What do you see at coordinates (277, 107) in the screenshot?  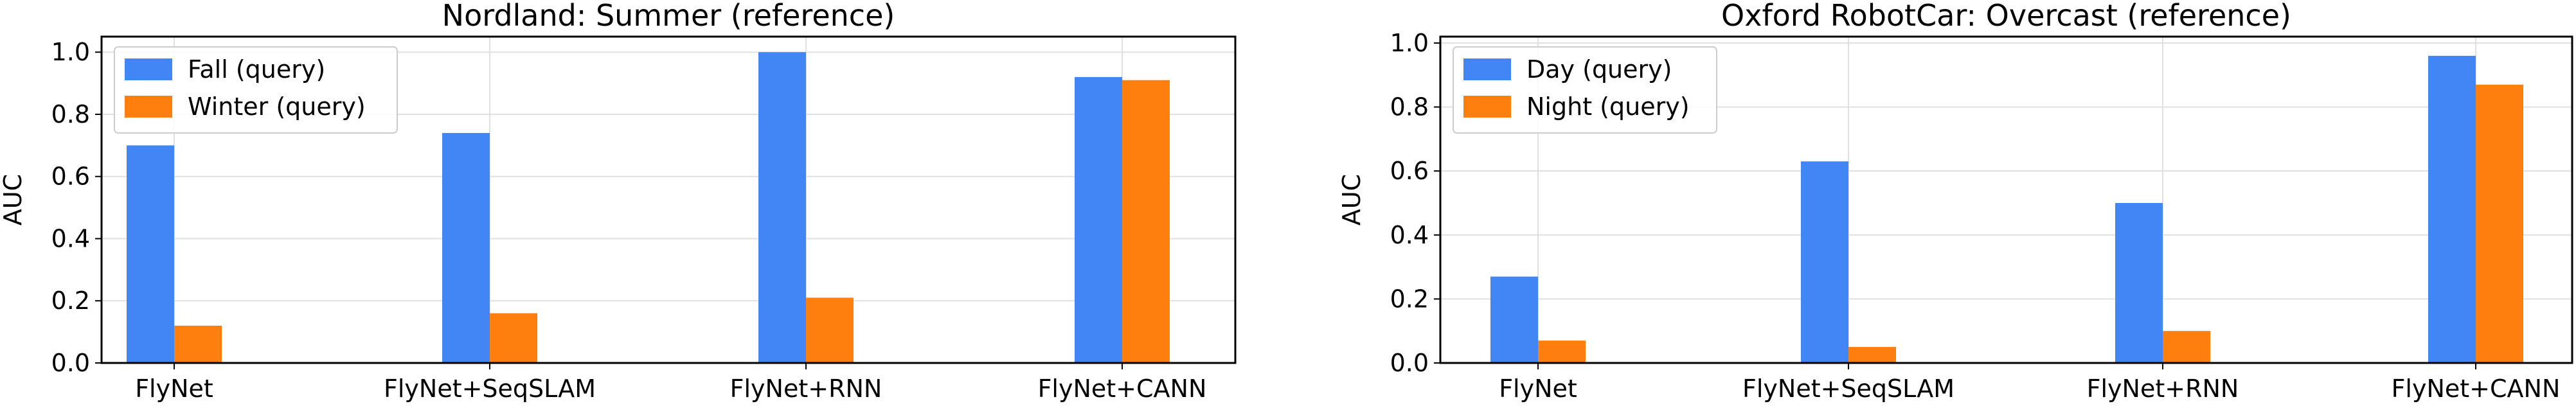 I see `legend-label: Winter (query)` at bounding box center [277, 107].